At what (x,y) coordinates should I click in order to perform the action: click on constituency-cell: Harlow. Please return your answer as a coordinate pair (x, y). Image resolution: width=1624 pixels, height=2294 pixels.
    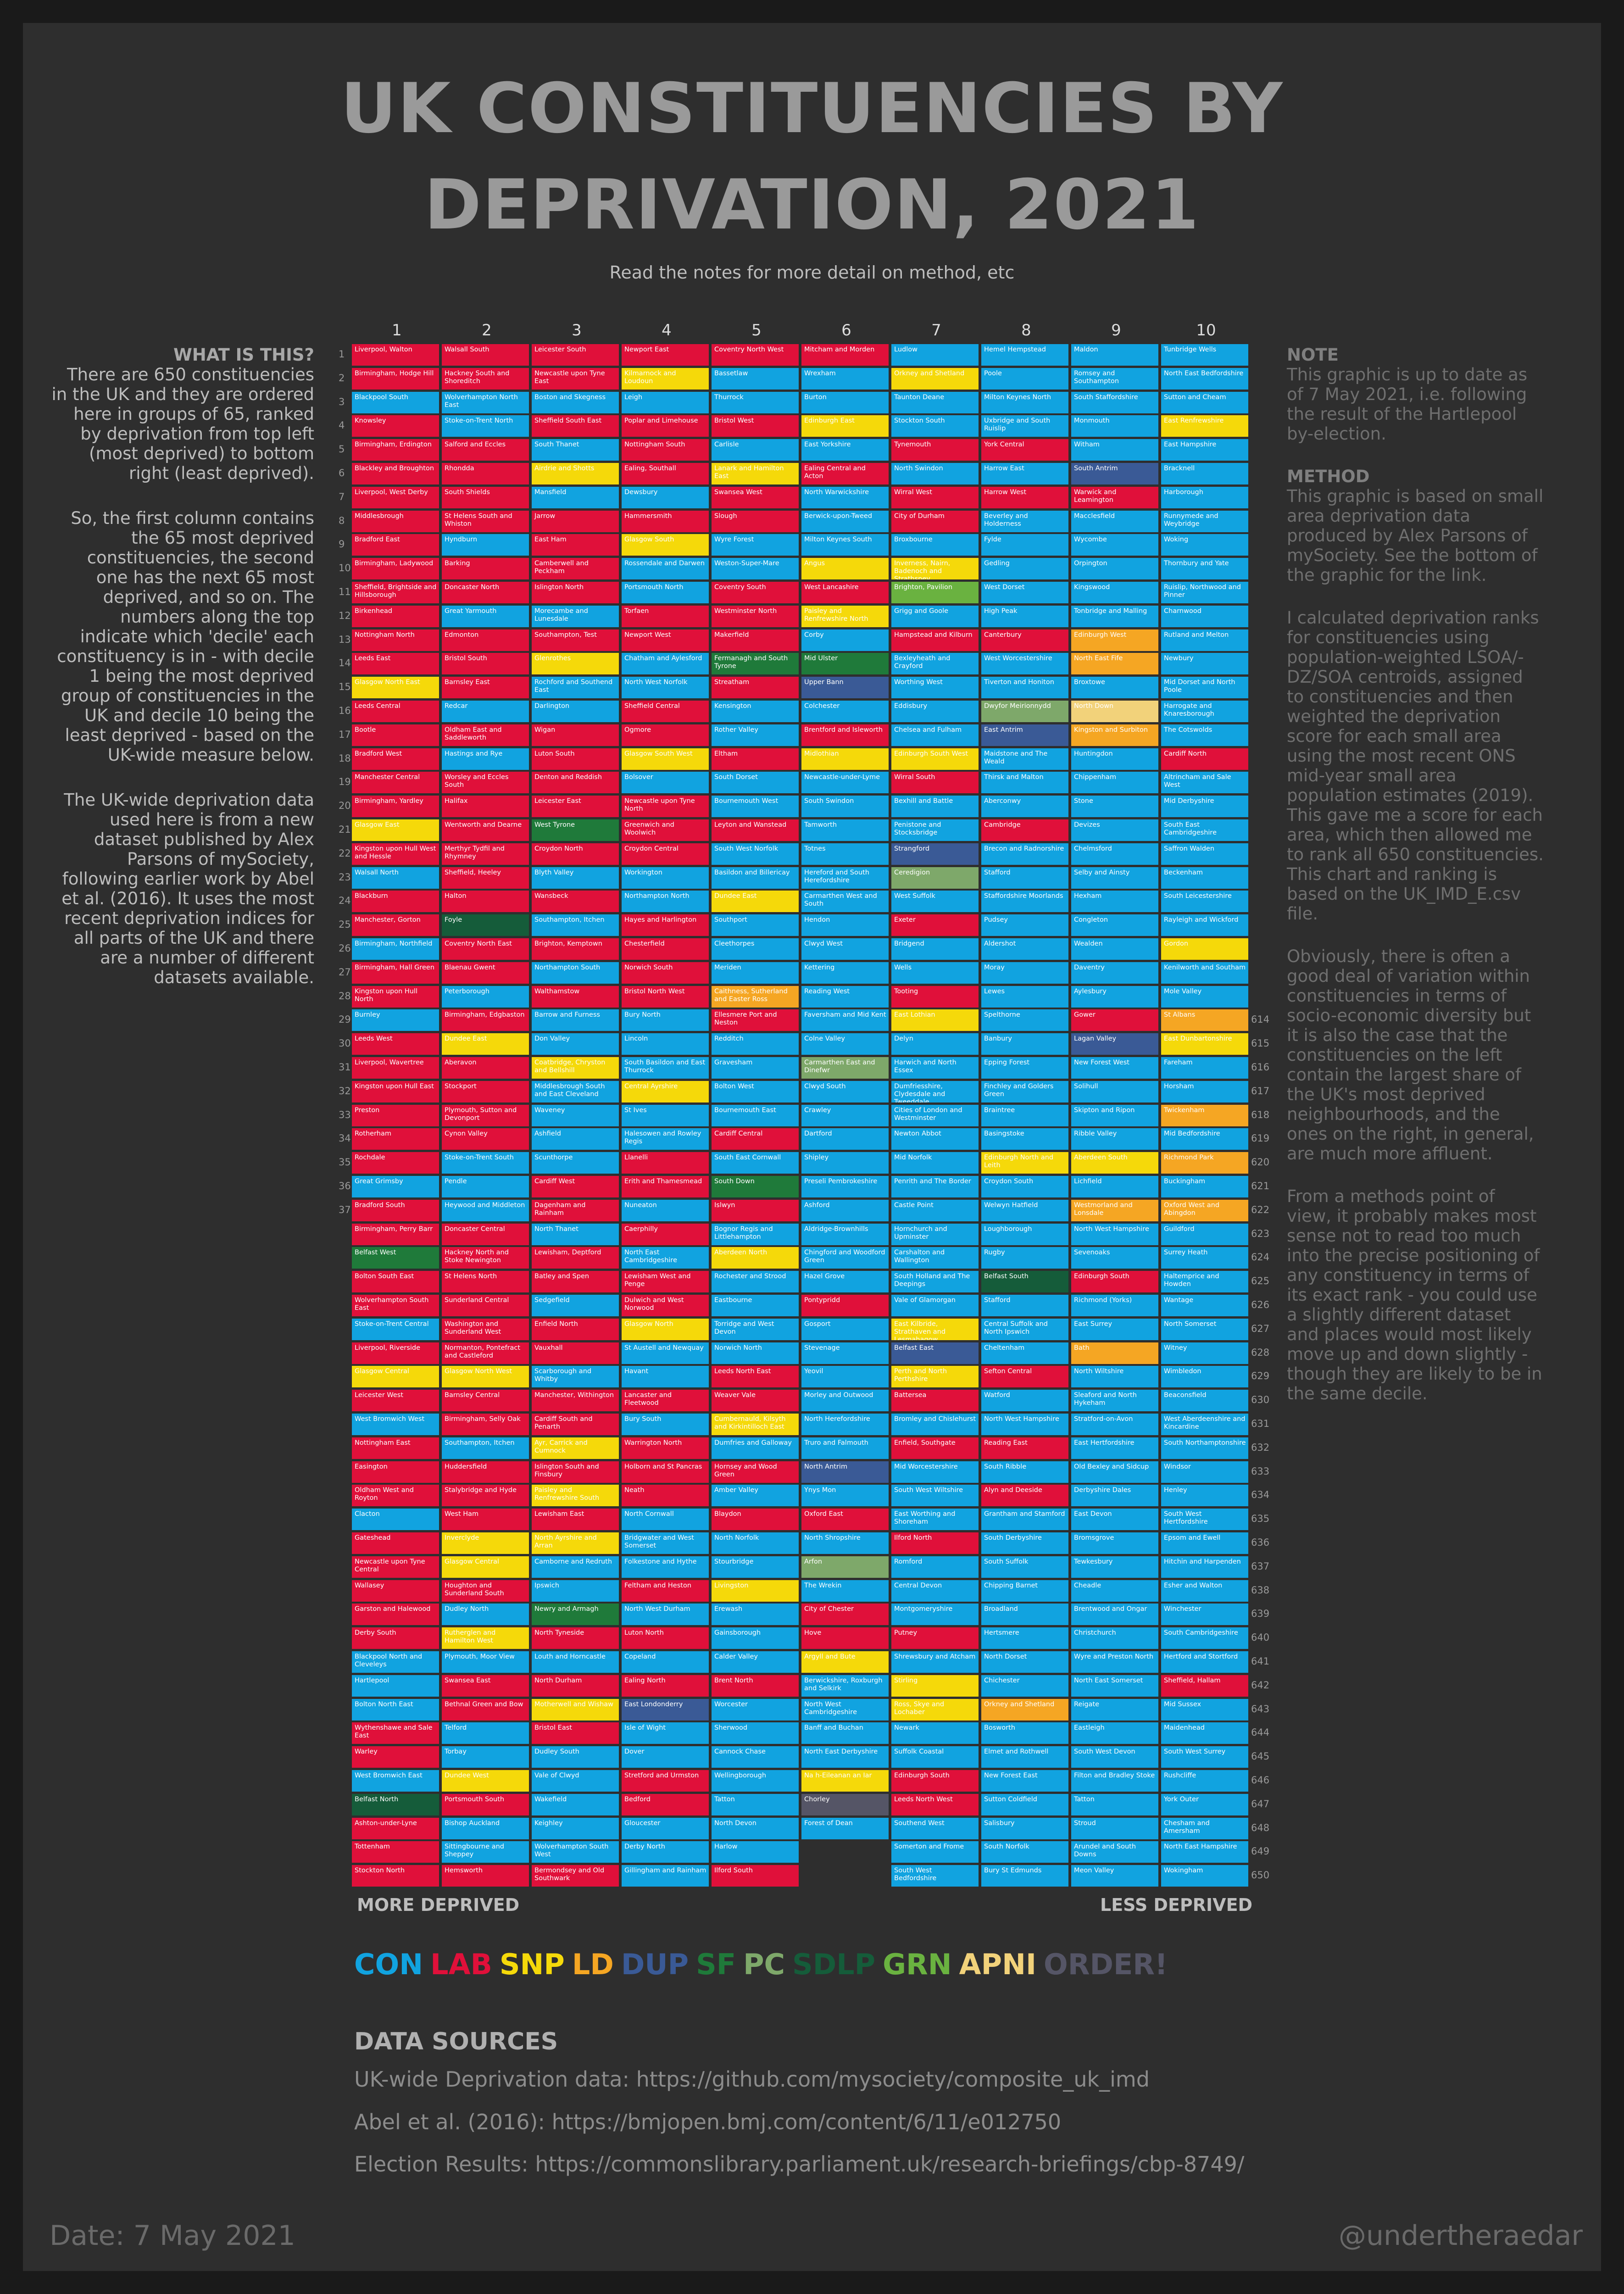
    Looking at the image, I should click on (755, 1852).